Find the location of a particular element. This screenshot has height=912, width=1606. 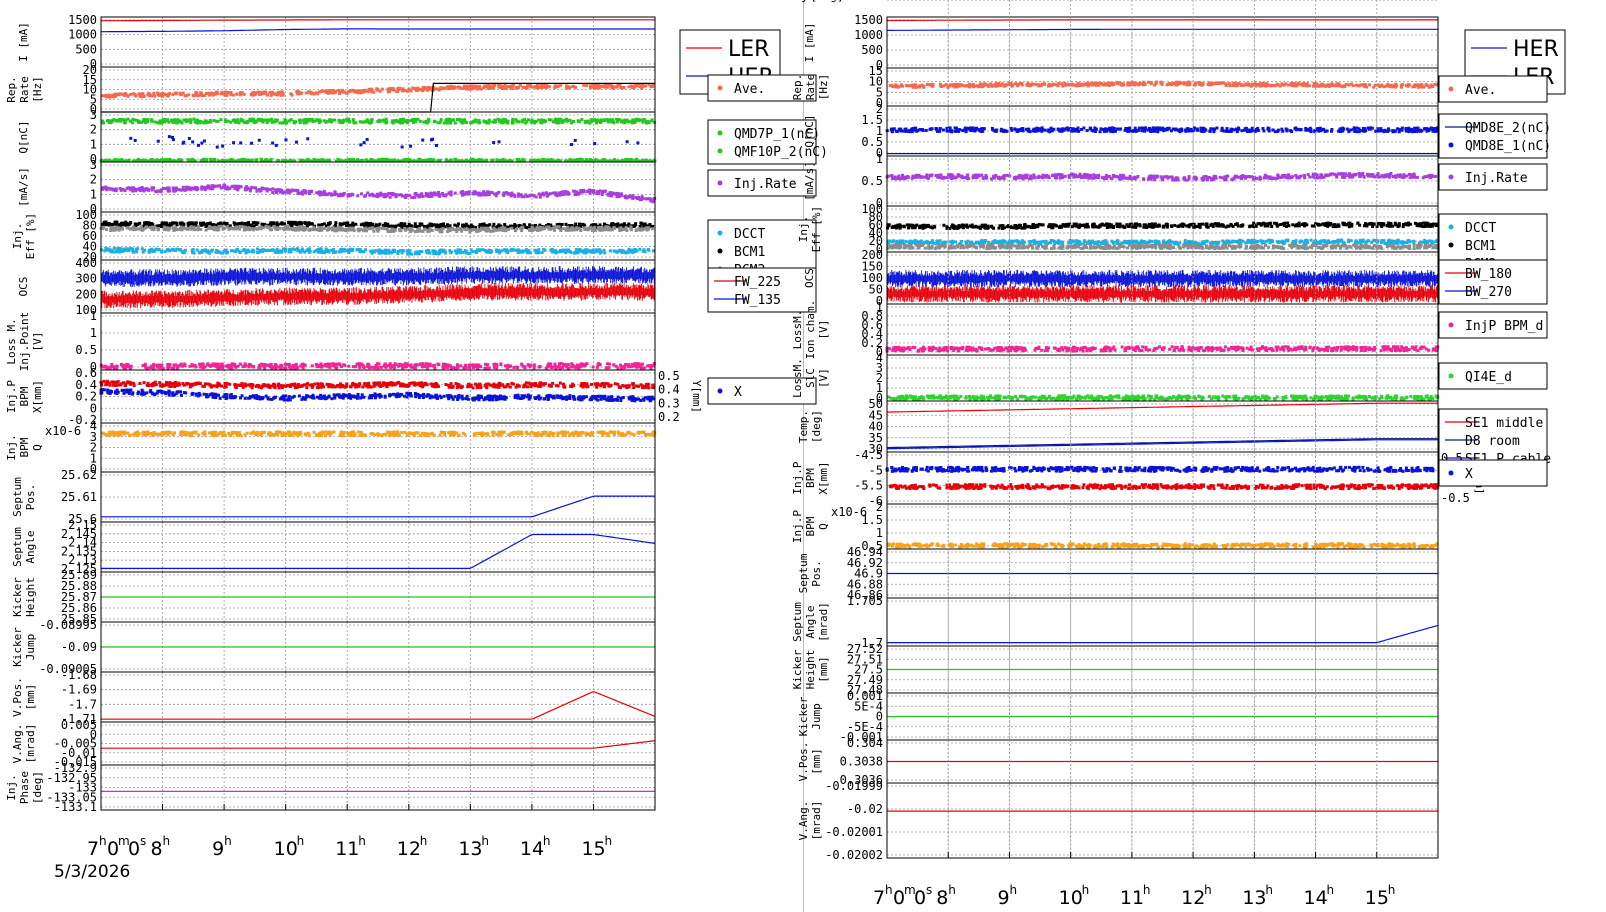

y-axis-label: Rate is located at coordinates (24, 89).